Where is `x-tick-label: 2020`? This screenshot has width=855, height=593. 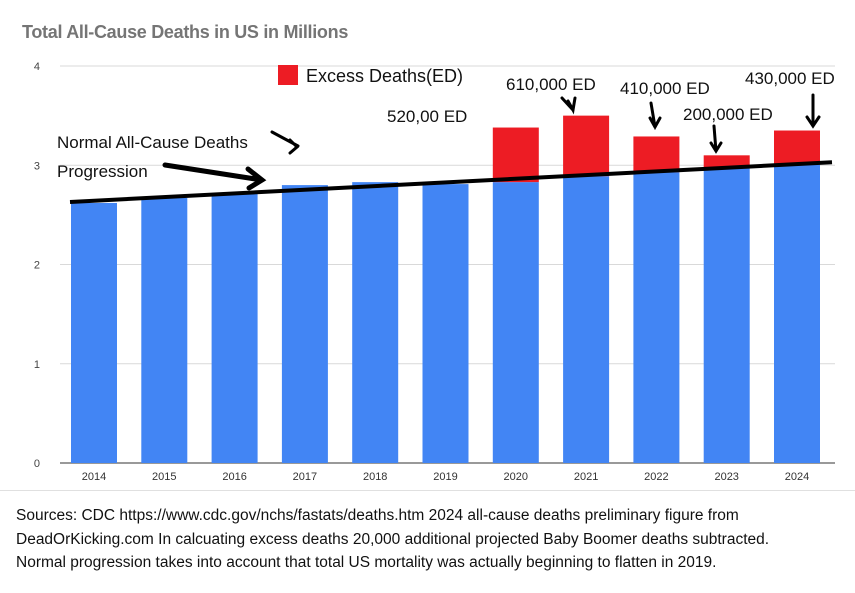
x-tick-label: 2020 is located at coordinates (516, 477).